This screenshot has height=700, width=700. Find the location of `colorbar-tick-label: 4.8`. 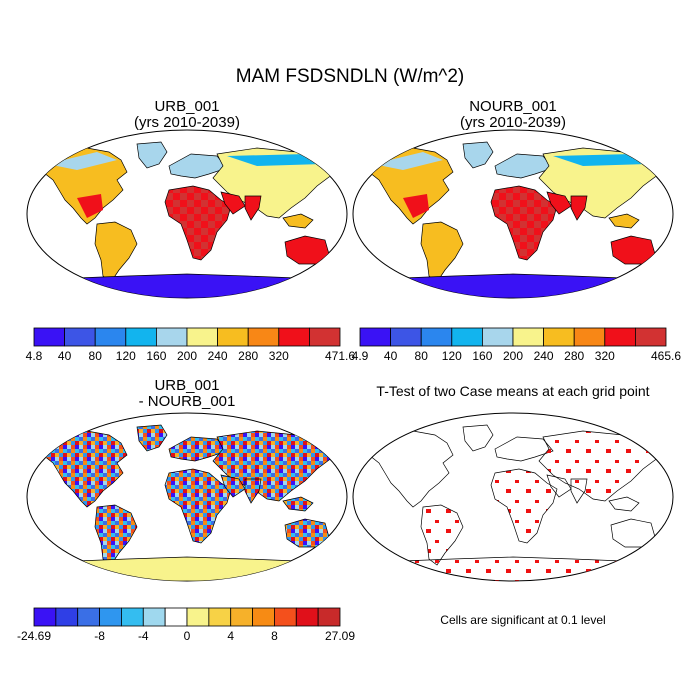

colorbar-tick-label: 4.8 is located at coordinates (34, 356).